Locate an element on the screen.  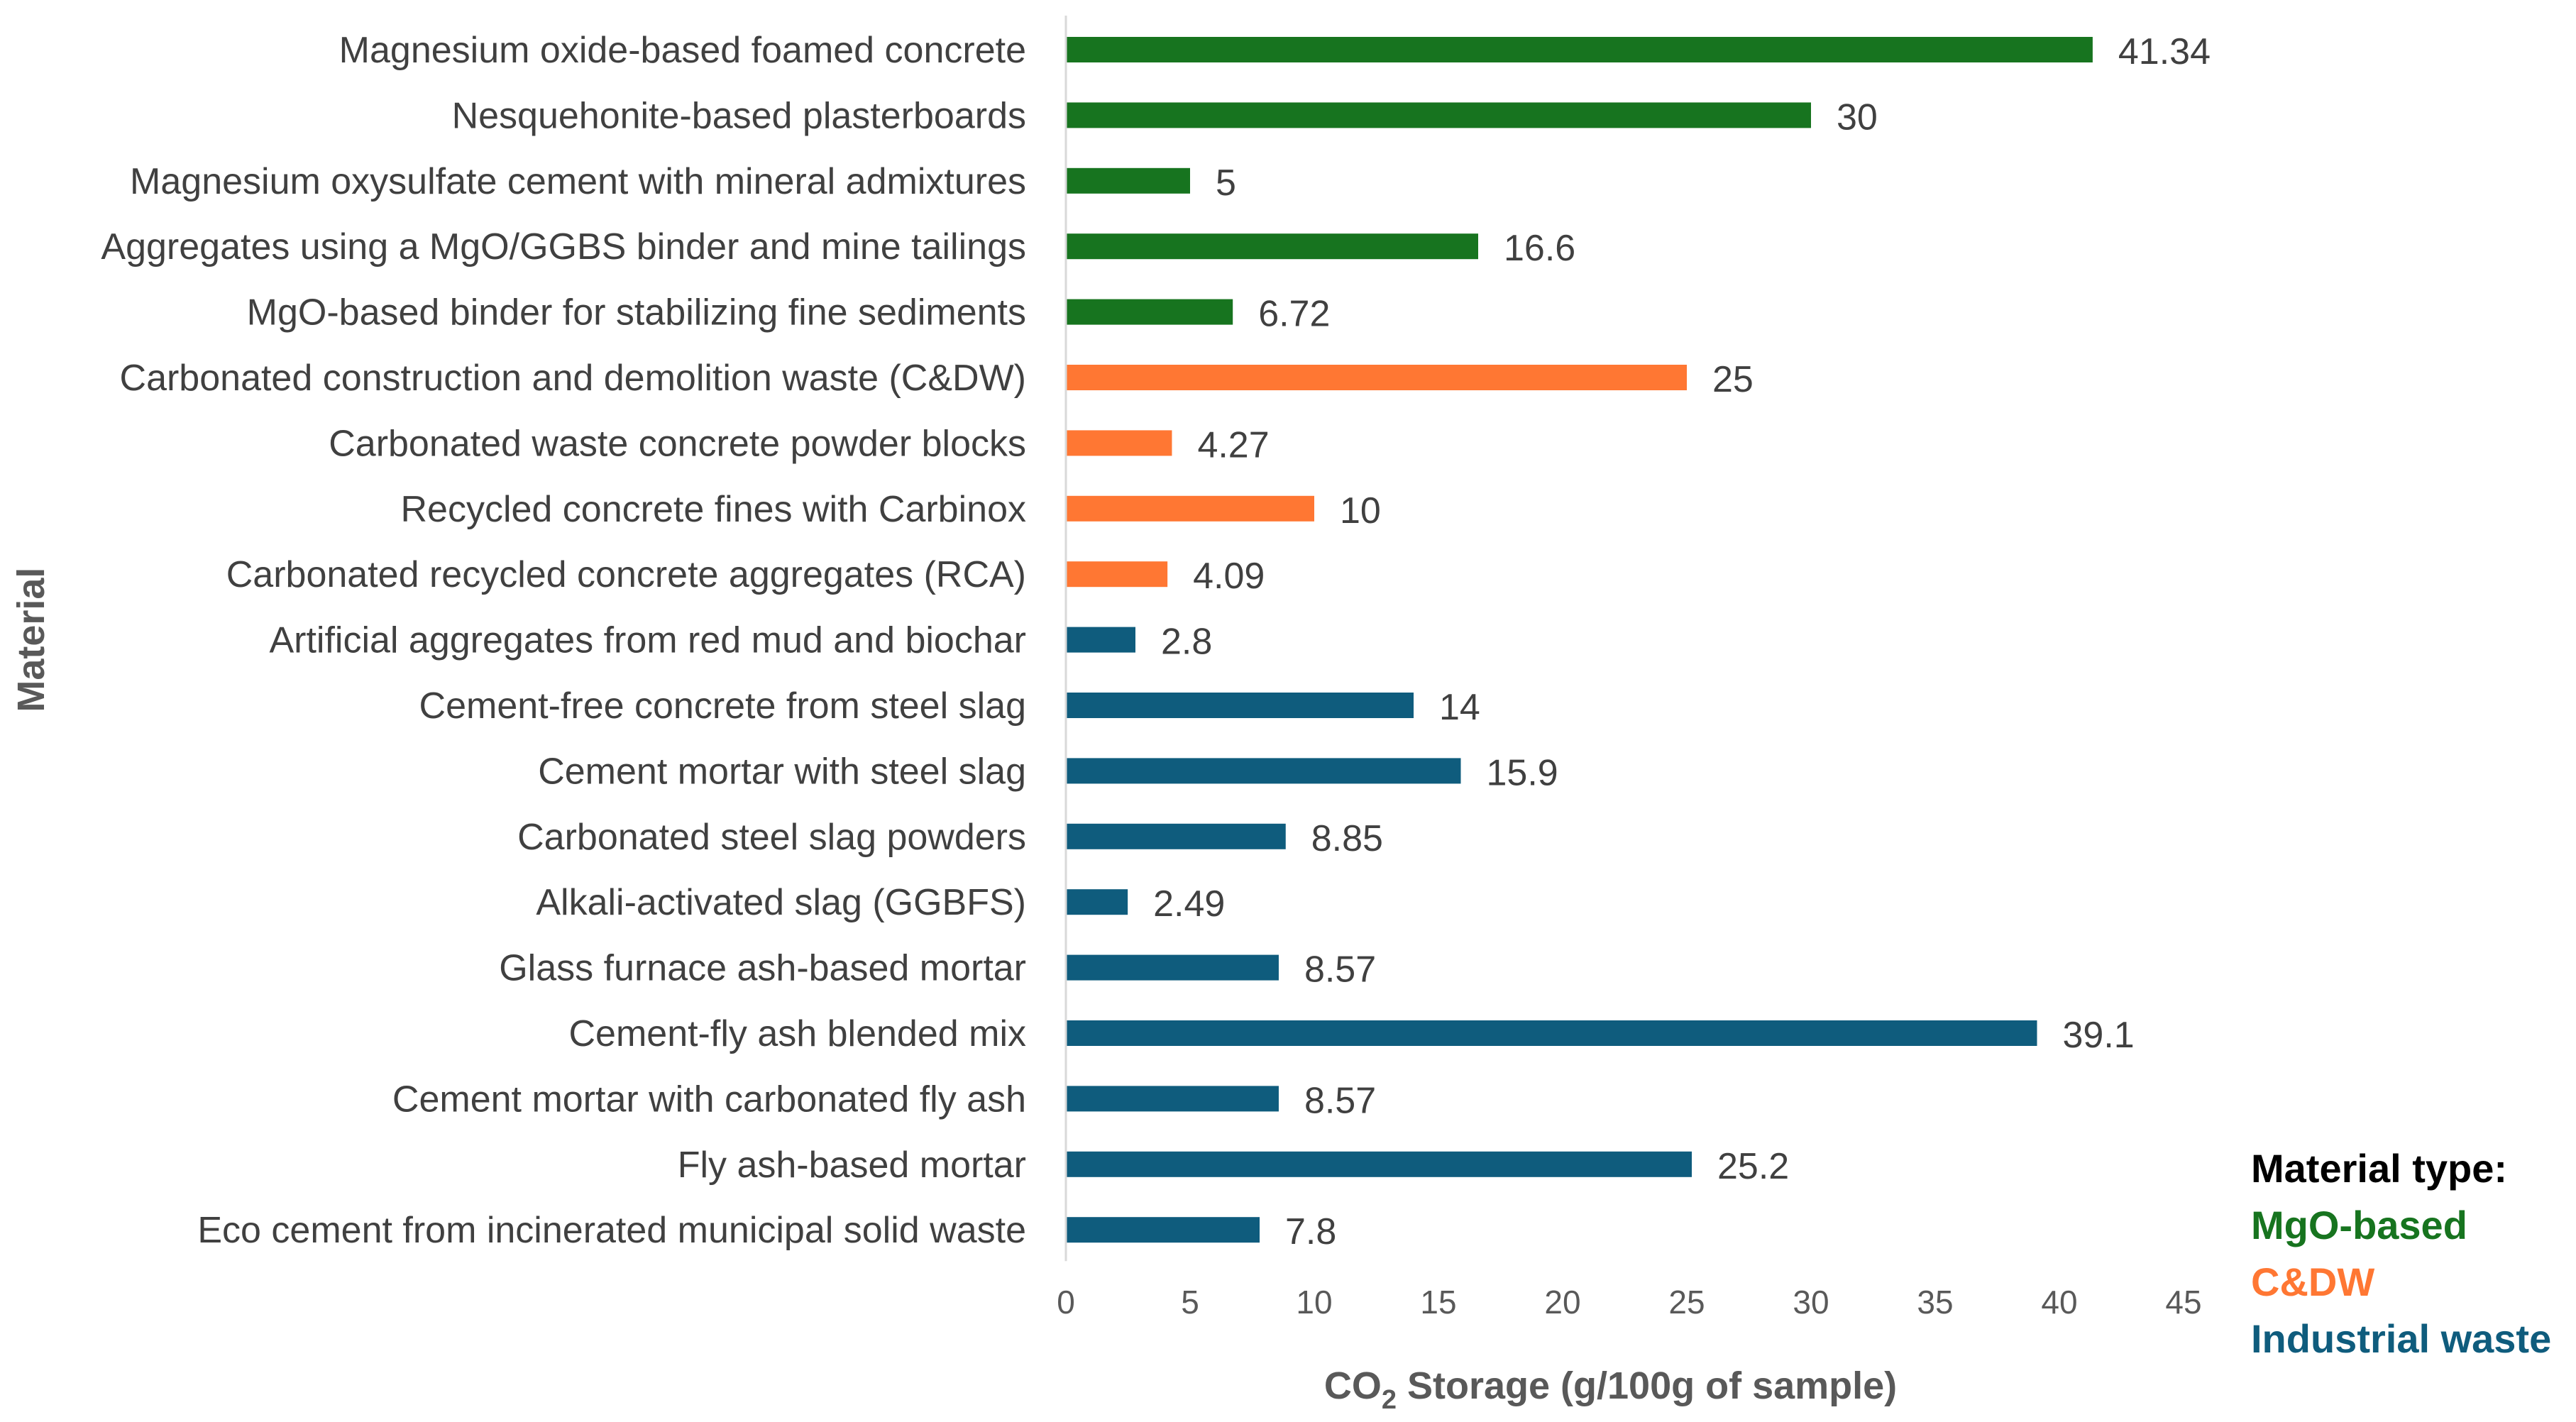
x-tick-label: 25 is located at coordinates (1686, 1303).